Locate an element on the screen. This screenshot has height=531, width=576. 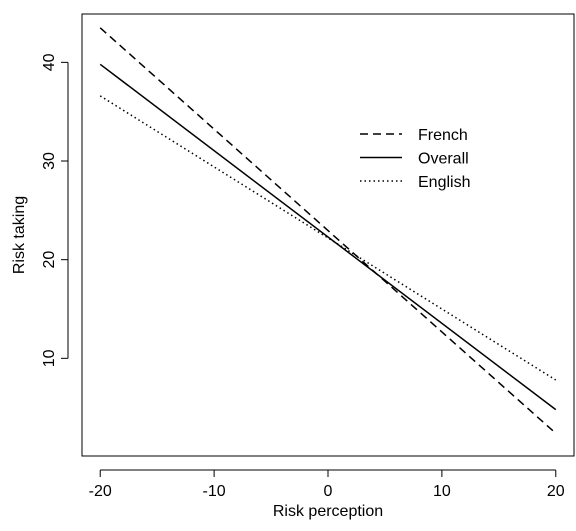
x-tick-label: 10 is located at coordinates (442, 491).